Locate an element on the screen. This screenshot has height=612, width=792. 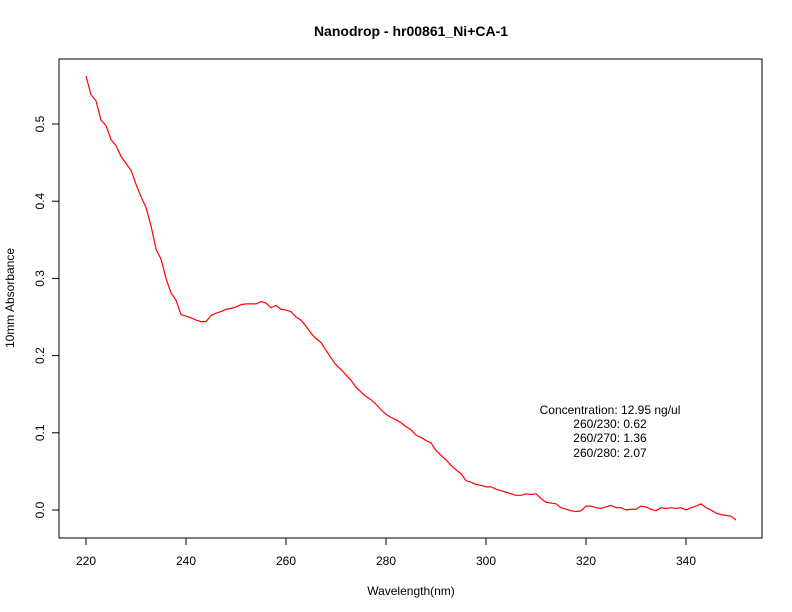
x-tick-label: 340 is located at coordinates (686, 561).